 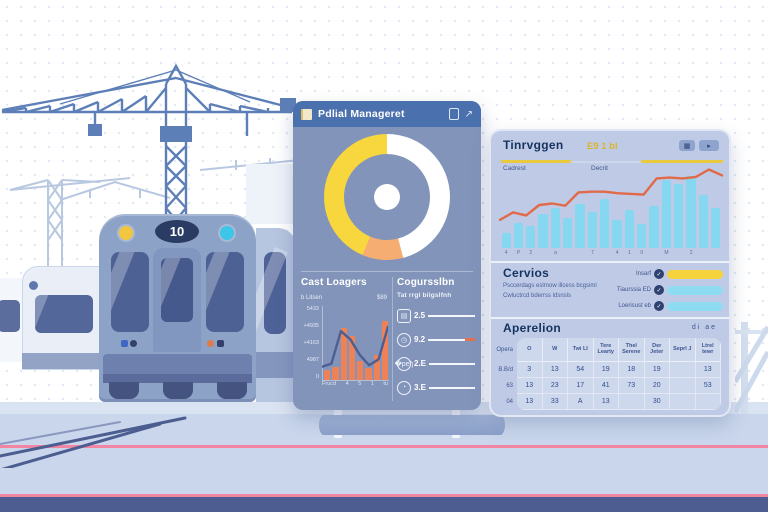 What do you see at coordinates (581, 370) in the screenshot?
I see `table-cell: 54` at bounding box center [581, 370].